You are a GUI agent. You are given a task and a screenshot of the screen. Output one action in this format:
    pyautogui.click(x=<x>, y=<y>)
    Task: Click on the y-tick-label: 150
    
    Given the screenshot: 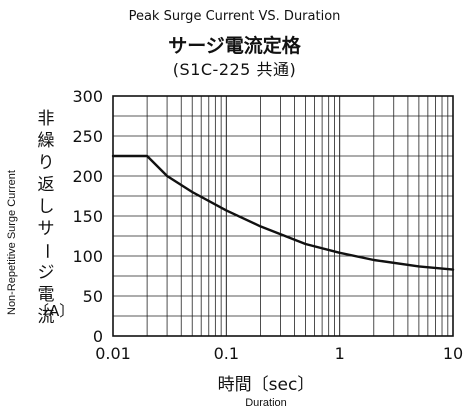 What is the action you would take?
    pyautogui.click(x=87, y=216)
    